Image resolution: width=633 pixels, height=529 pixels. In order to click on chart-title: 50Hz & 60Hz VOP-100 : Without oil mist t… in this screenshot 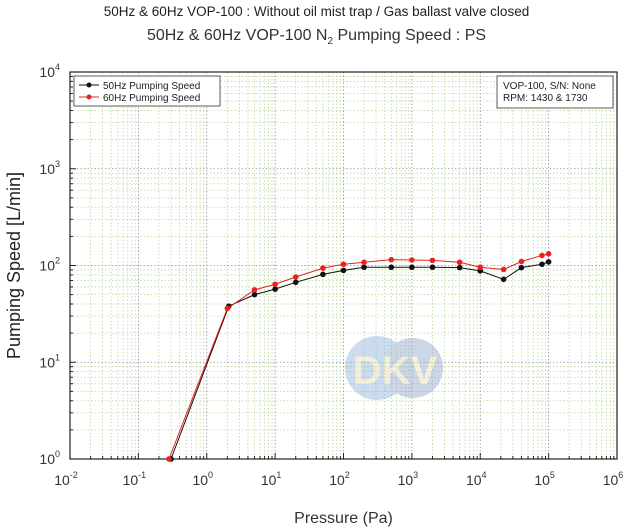, I will do `click(316, 11)`.